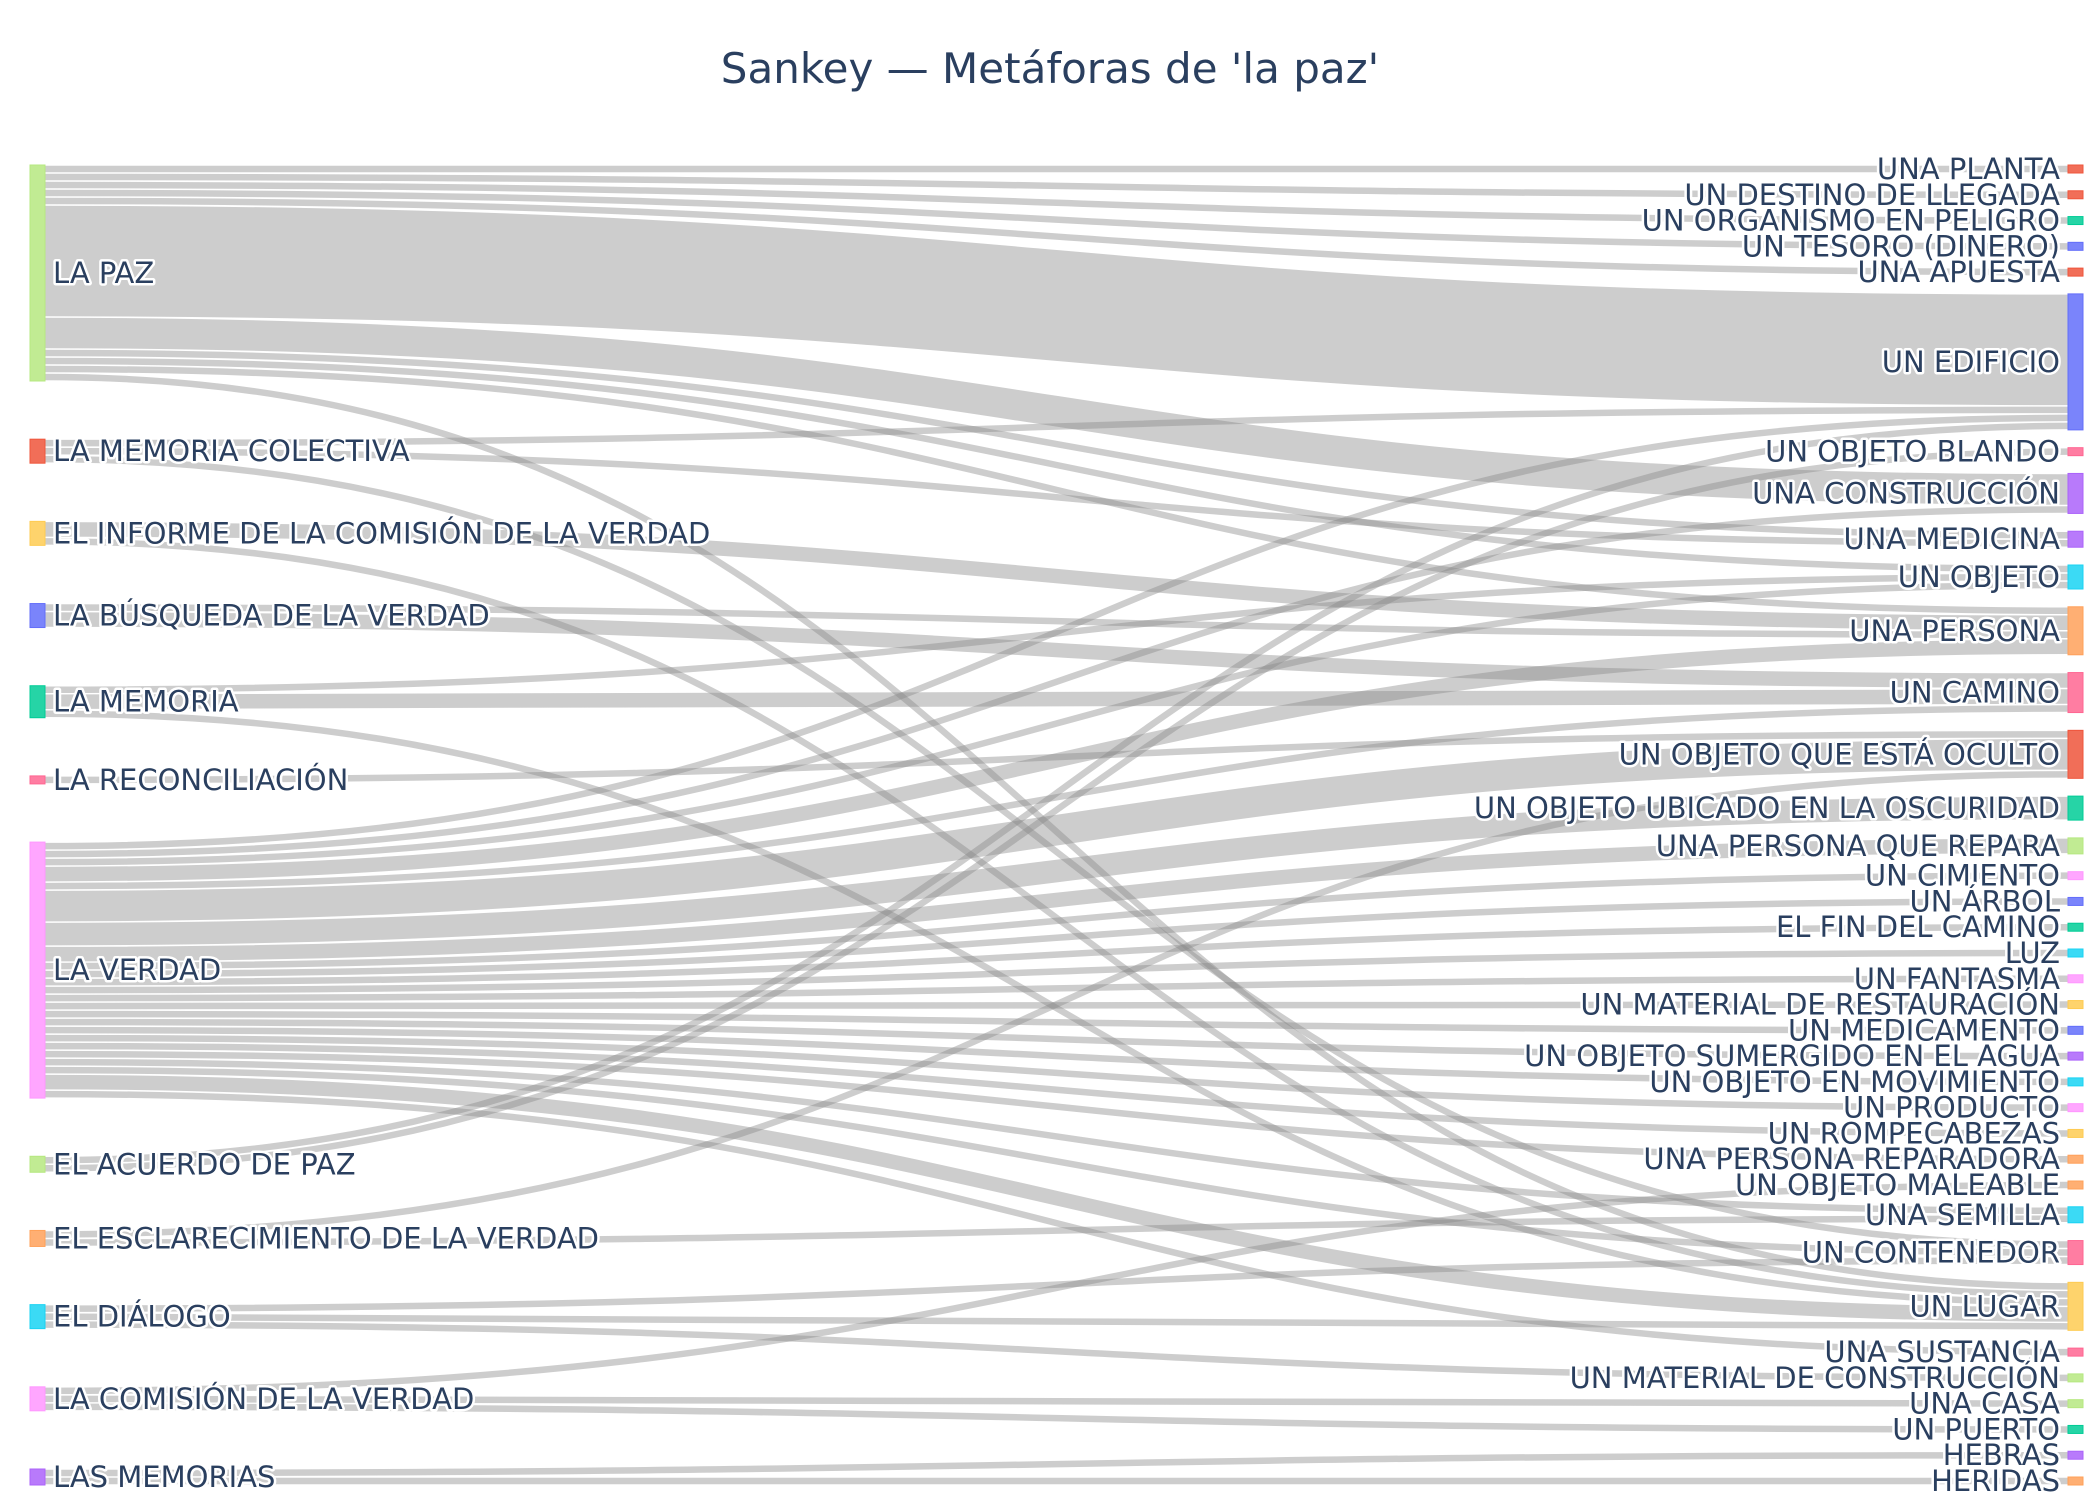 The width and height of the screenshot is (2100, 1500). What do you see at coordinates (37, 1164) in the screenshot?
I see `source-node-el-acuerdo-de-paz` at bounding box center [37, 1164].